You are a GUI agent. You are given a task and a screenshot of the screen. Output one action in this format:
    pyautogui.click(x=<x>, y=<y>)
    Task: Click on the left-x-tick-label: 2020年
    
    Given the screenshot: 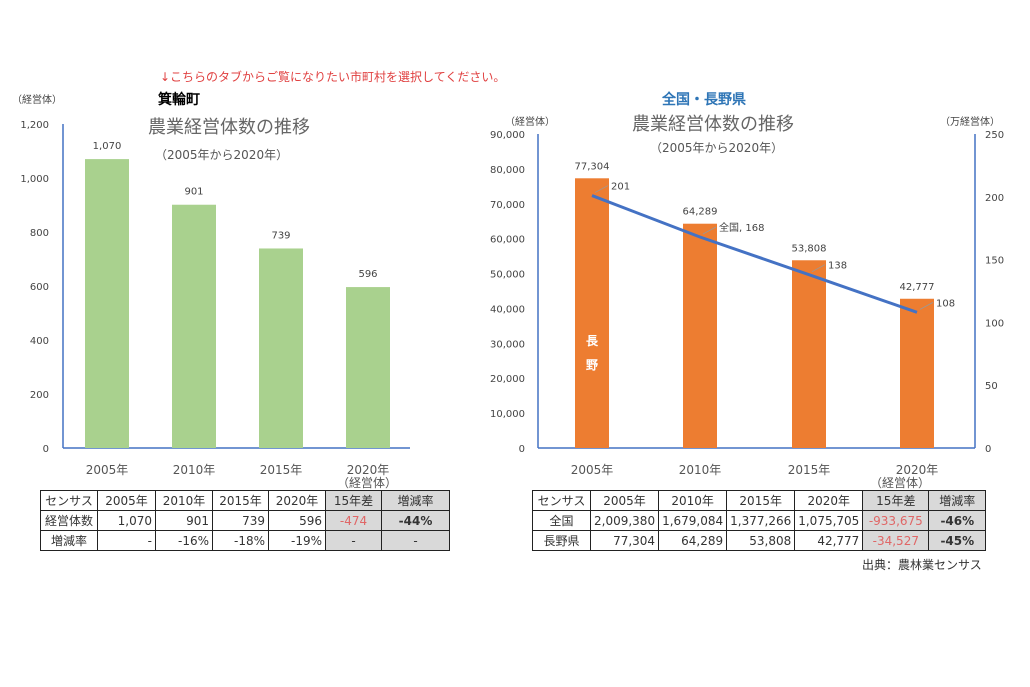 What is the action you would take?
    pyautogui.click(x=368, y=470)
    